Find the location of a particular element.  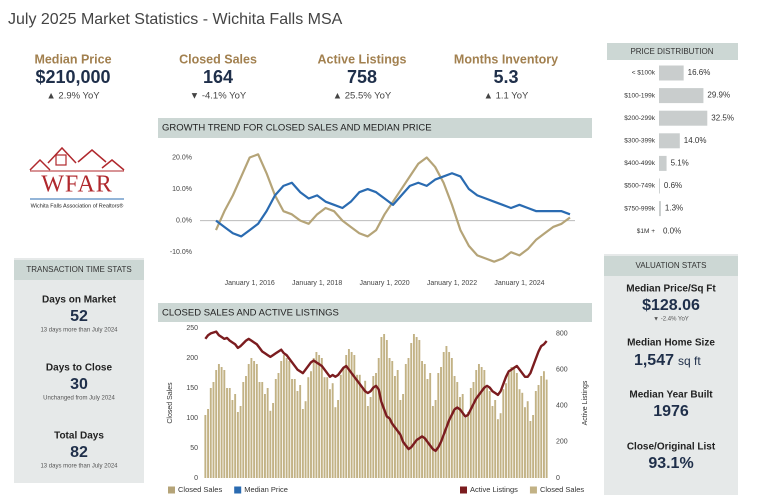

chart-title: CLOSED SALES AND ACTIVE LISTINGS is located at coordinates (250, 313).